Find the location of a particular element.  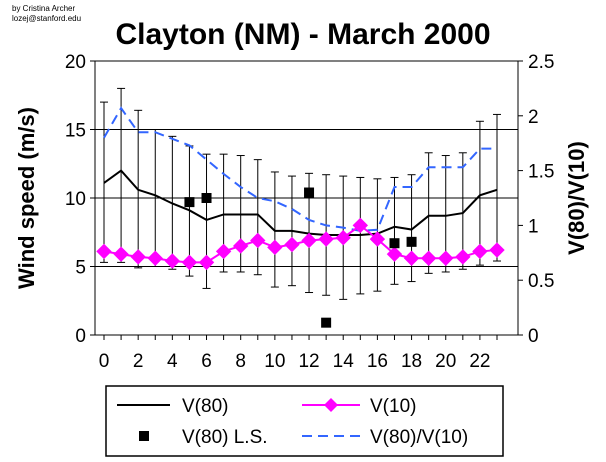

x-tick-label-1: 2 is located at coordinates (138, 361).